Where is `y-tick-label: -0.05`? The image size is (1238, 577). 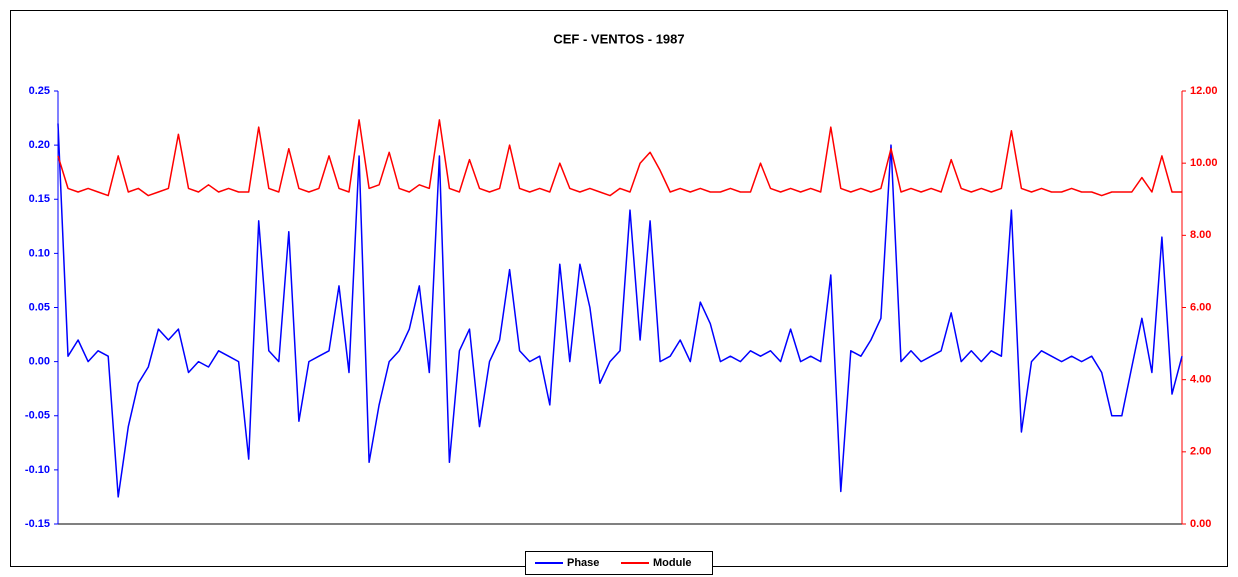 y-tick-label: -0.05 is located at coordinates (37, 416).